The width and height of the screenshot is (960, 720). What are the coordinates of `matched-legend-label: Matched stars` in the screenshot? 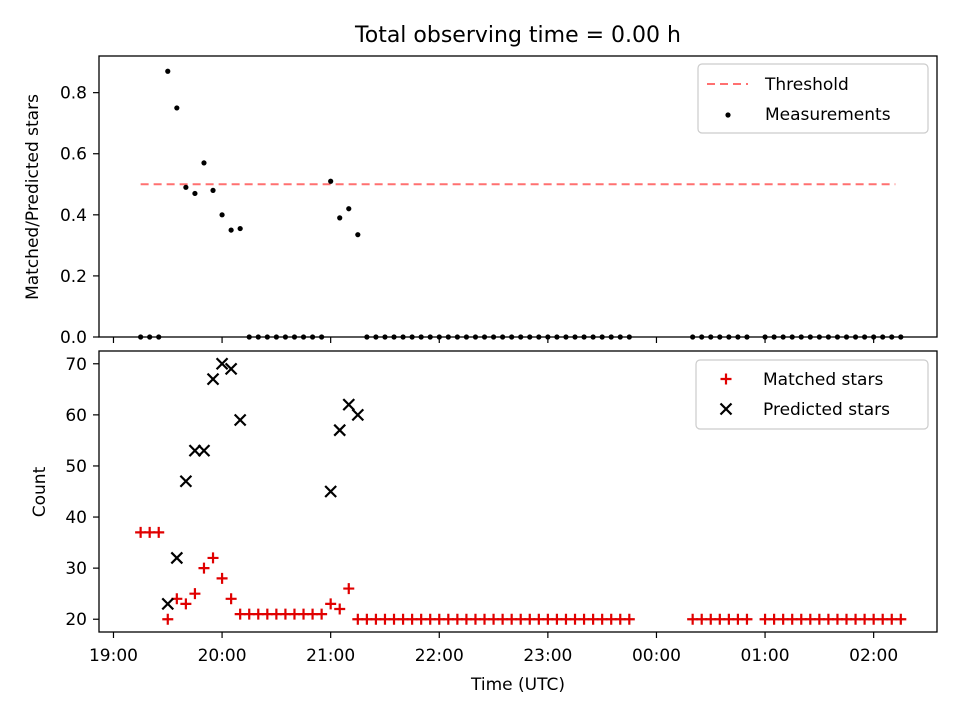 It's located at (823, 380).